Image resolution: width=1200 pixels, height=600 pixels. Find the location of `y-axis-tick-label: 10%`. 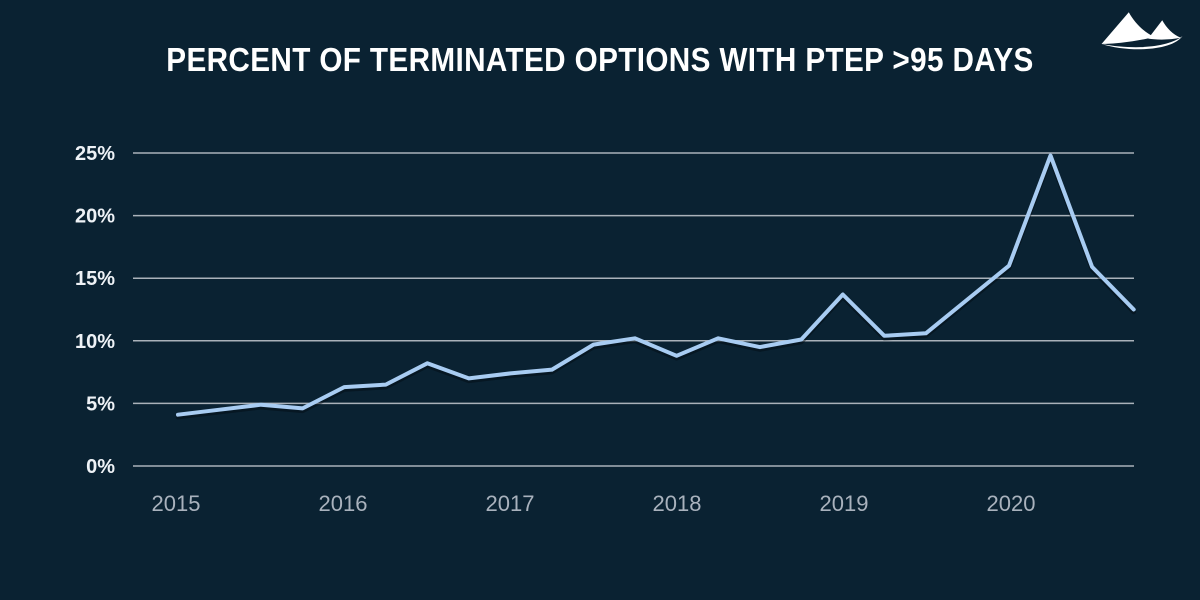

y-axis-tick-label: 10% is located at coordinates (95, 342).